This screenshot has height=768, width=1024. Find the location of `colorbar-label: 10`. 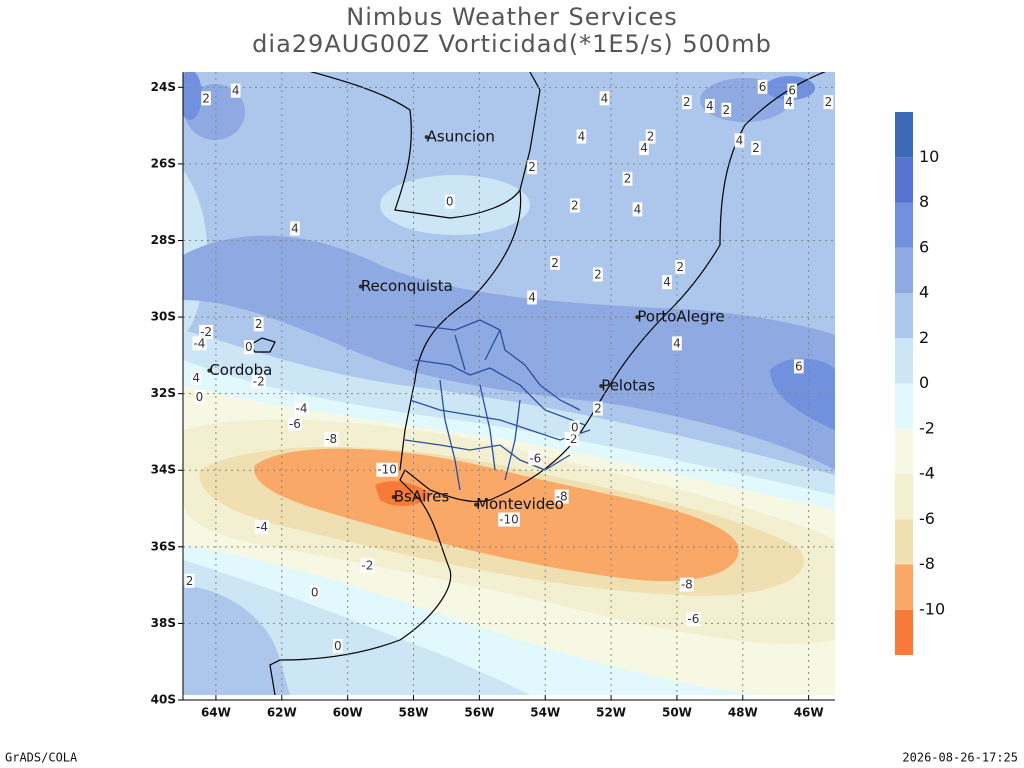

colorbar-label: 10 is located at coordinates (929, 156).